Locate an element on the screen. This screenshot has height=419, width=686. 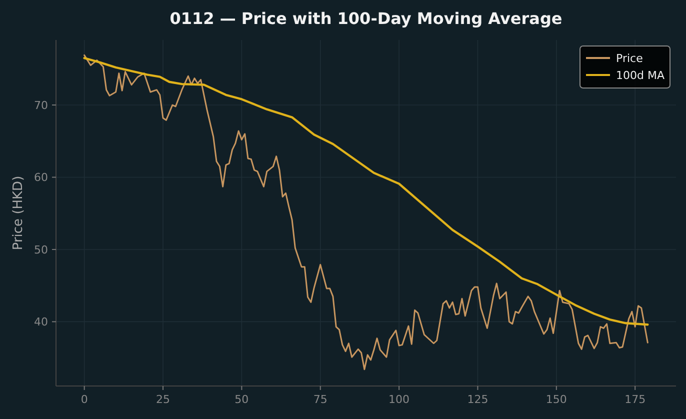
x-tick-label: 175 is located at coordinates (635, 399).